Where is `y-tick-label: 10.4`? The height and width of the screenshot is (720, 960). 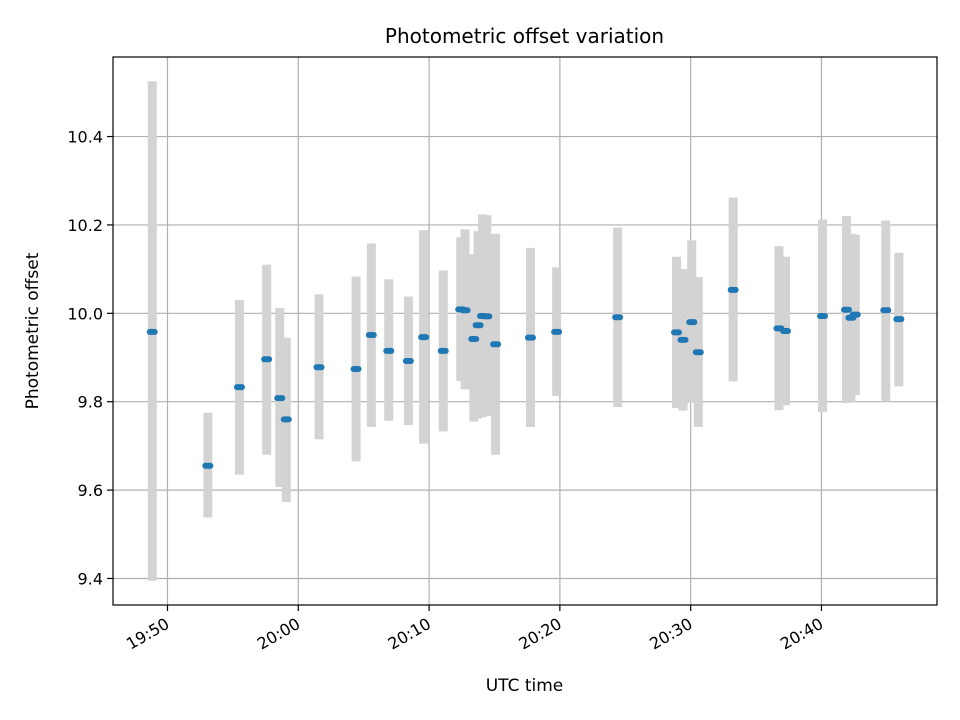 y-tick-label: 10.4 is located at coordinates (85, 137).